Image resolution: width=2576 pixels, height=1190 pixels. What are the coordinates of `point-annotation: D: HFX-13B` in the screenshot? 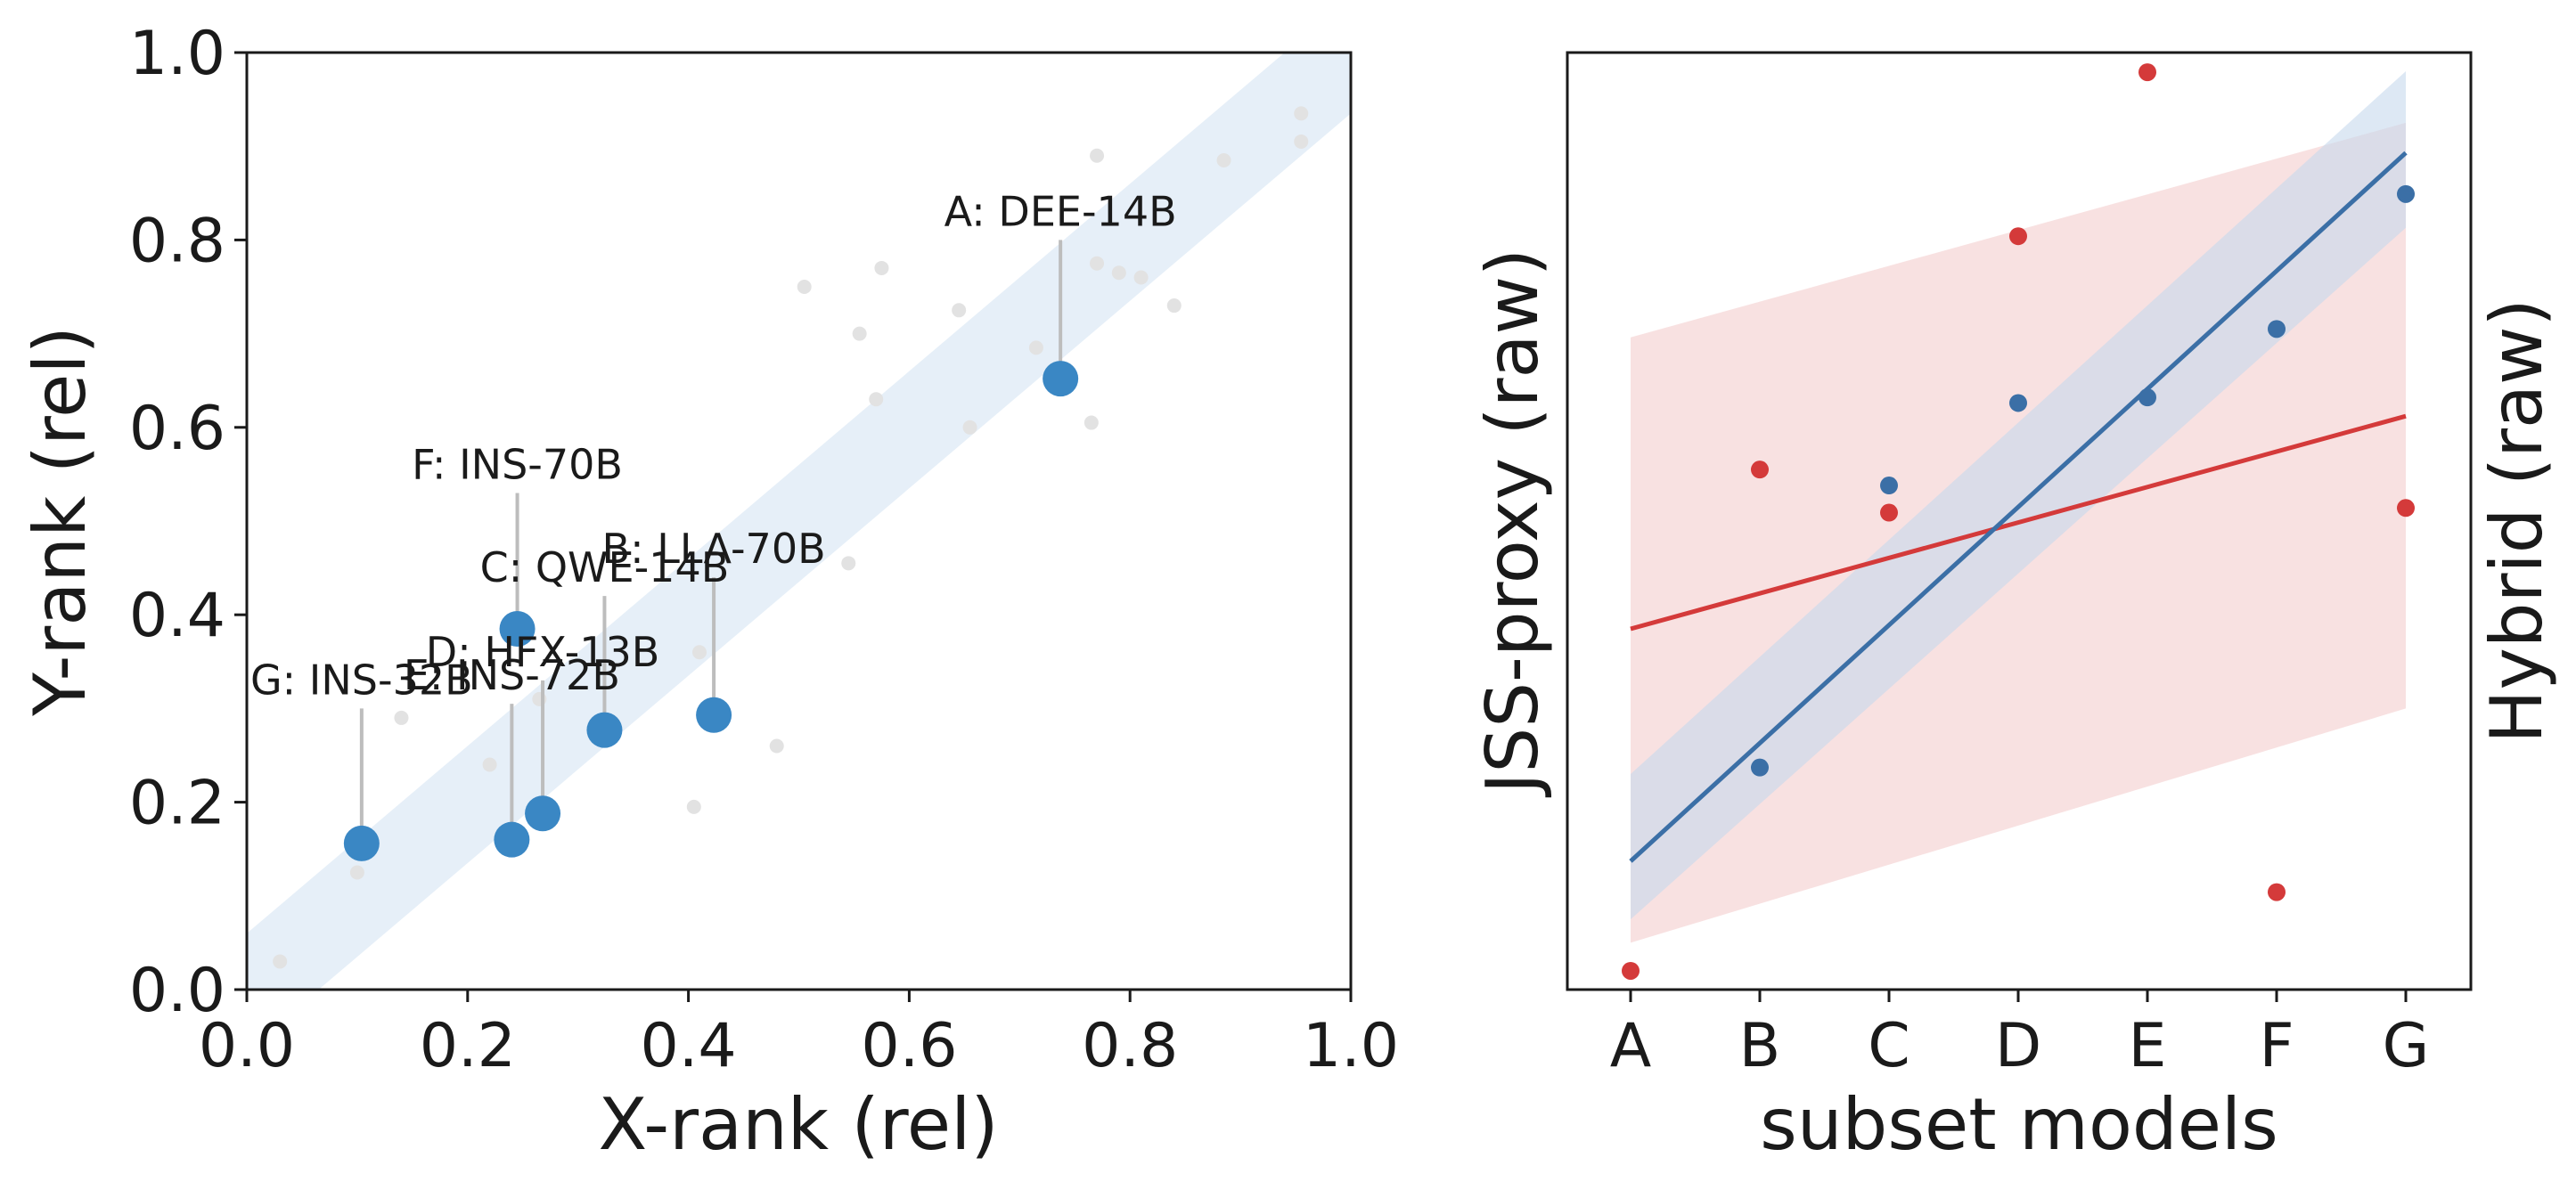 It's located at (543, 652).